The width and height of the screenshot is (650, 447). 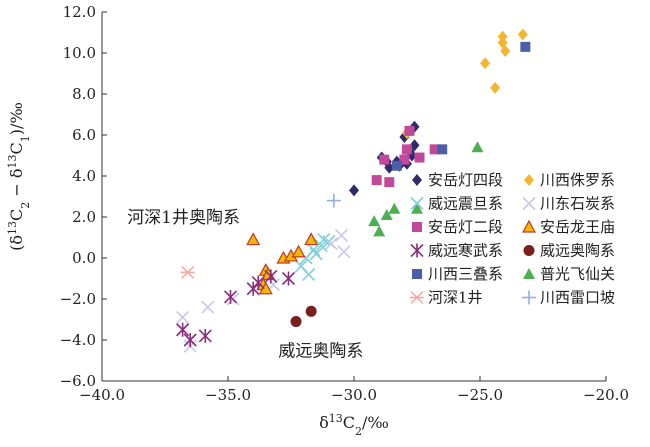 I want to click on y-tick-label: −4.0, so click(x=78, y=340).